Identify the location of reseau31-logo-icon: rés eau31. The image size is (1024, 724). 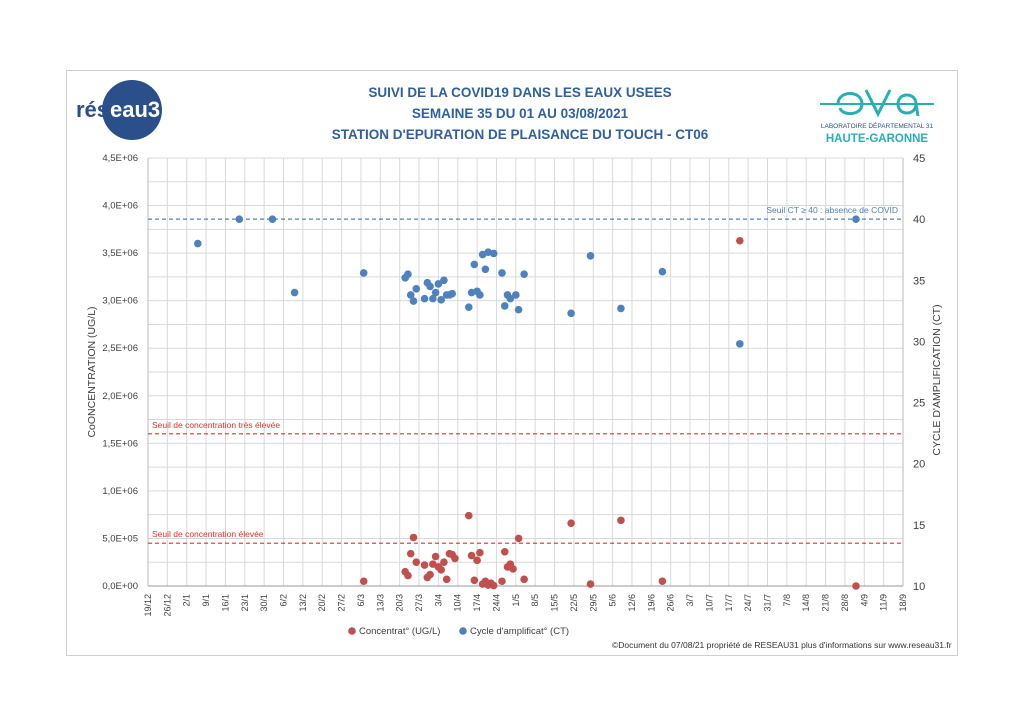
(124, 110).